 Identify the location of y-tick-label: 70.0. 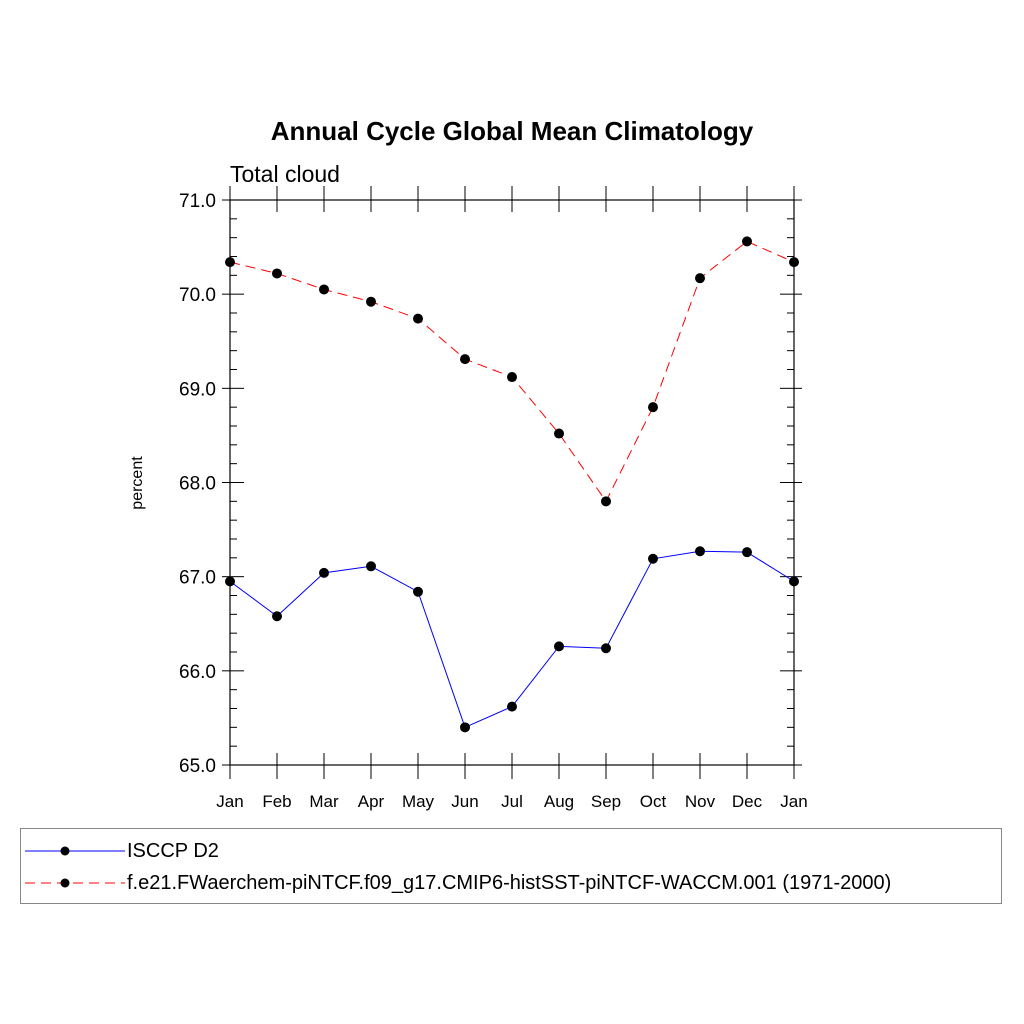
(197, 295).